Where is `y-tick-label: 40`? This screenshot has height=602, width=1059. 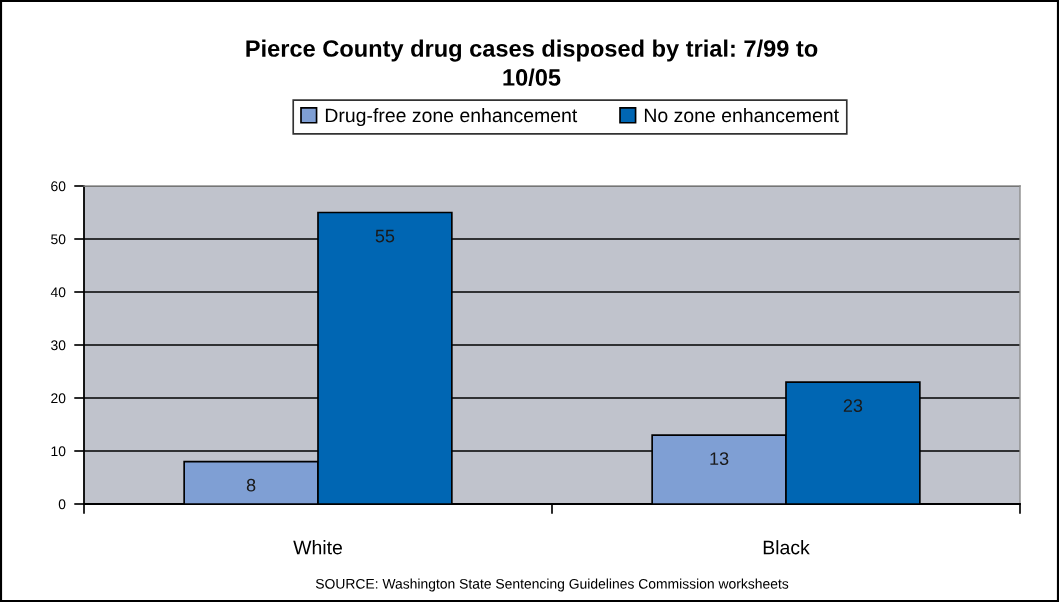
y-tick-label: 40 is located at coordinates (58, 292).